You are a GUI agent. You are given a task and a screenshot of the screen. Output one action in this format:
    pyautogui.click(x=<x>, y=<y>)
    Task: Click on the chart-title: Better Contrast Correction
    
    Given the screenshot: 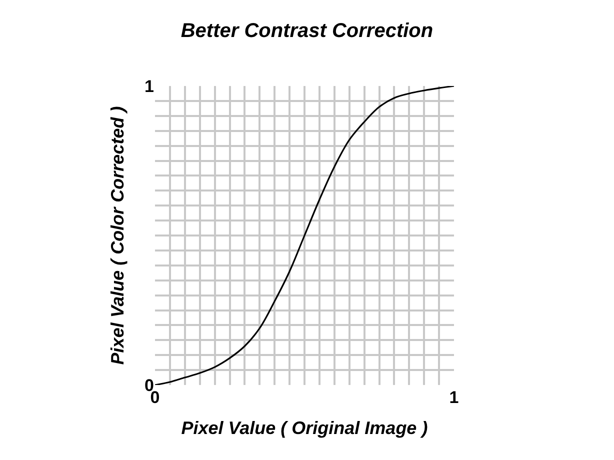 What is the action you would take?
    pyautogui.click(x=307, y=31)
    